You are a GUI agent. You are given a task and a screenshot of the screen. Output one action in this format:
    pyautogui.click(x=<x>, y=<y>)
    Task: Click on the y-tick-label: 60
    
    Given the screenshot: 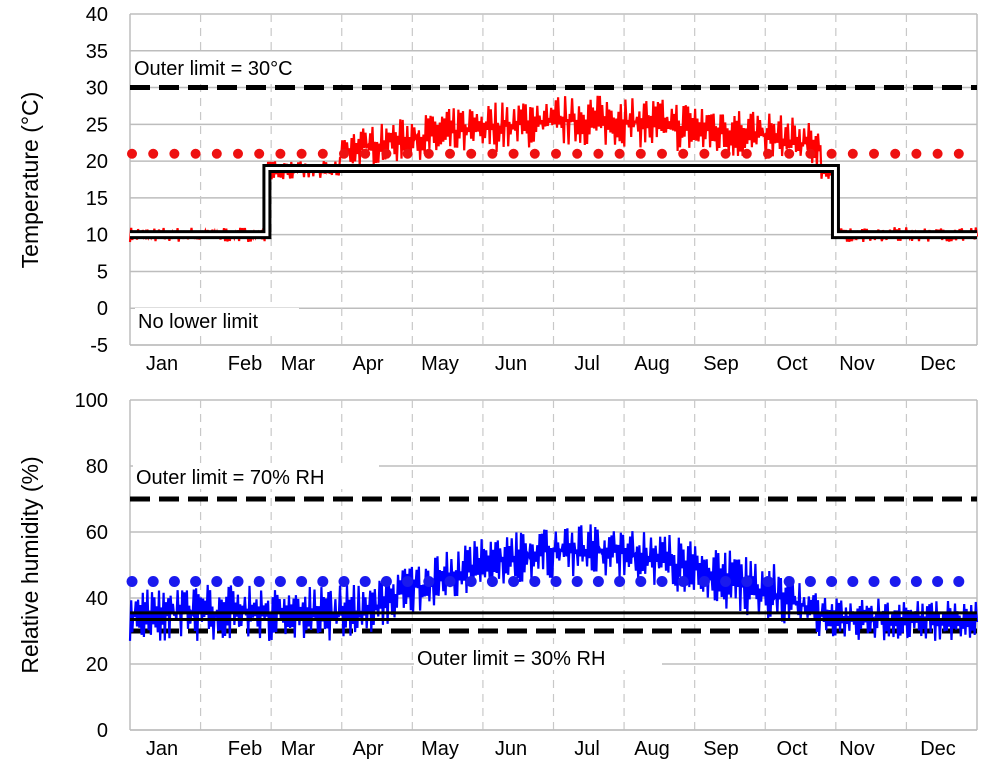 What is the action you would take?
    pyautogui.click(x=97, y=533)
    